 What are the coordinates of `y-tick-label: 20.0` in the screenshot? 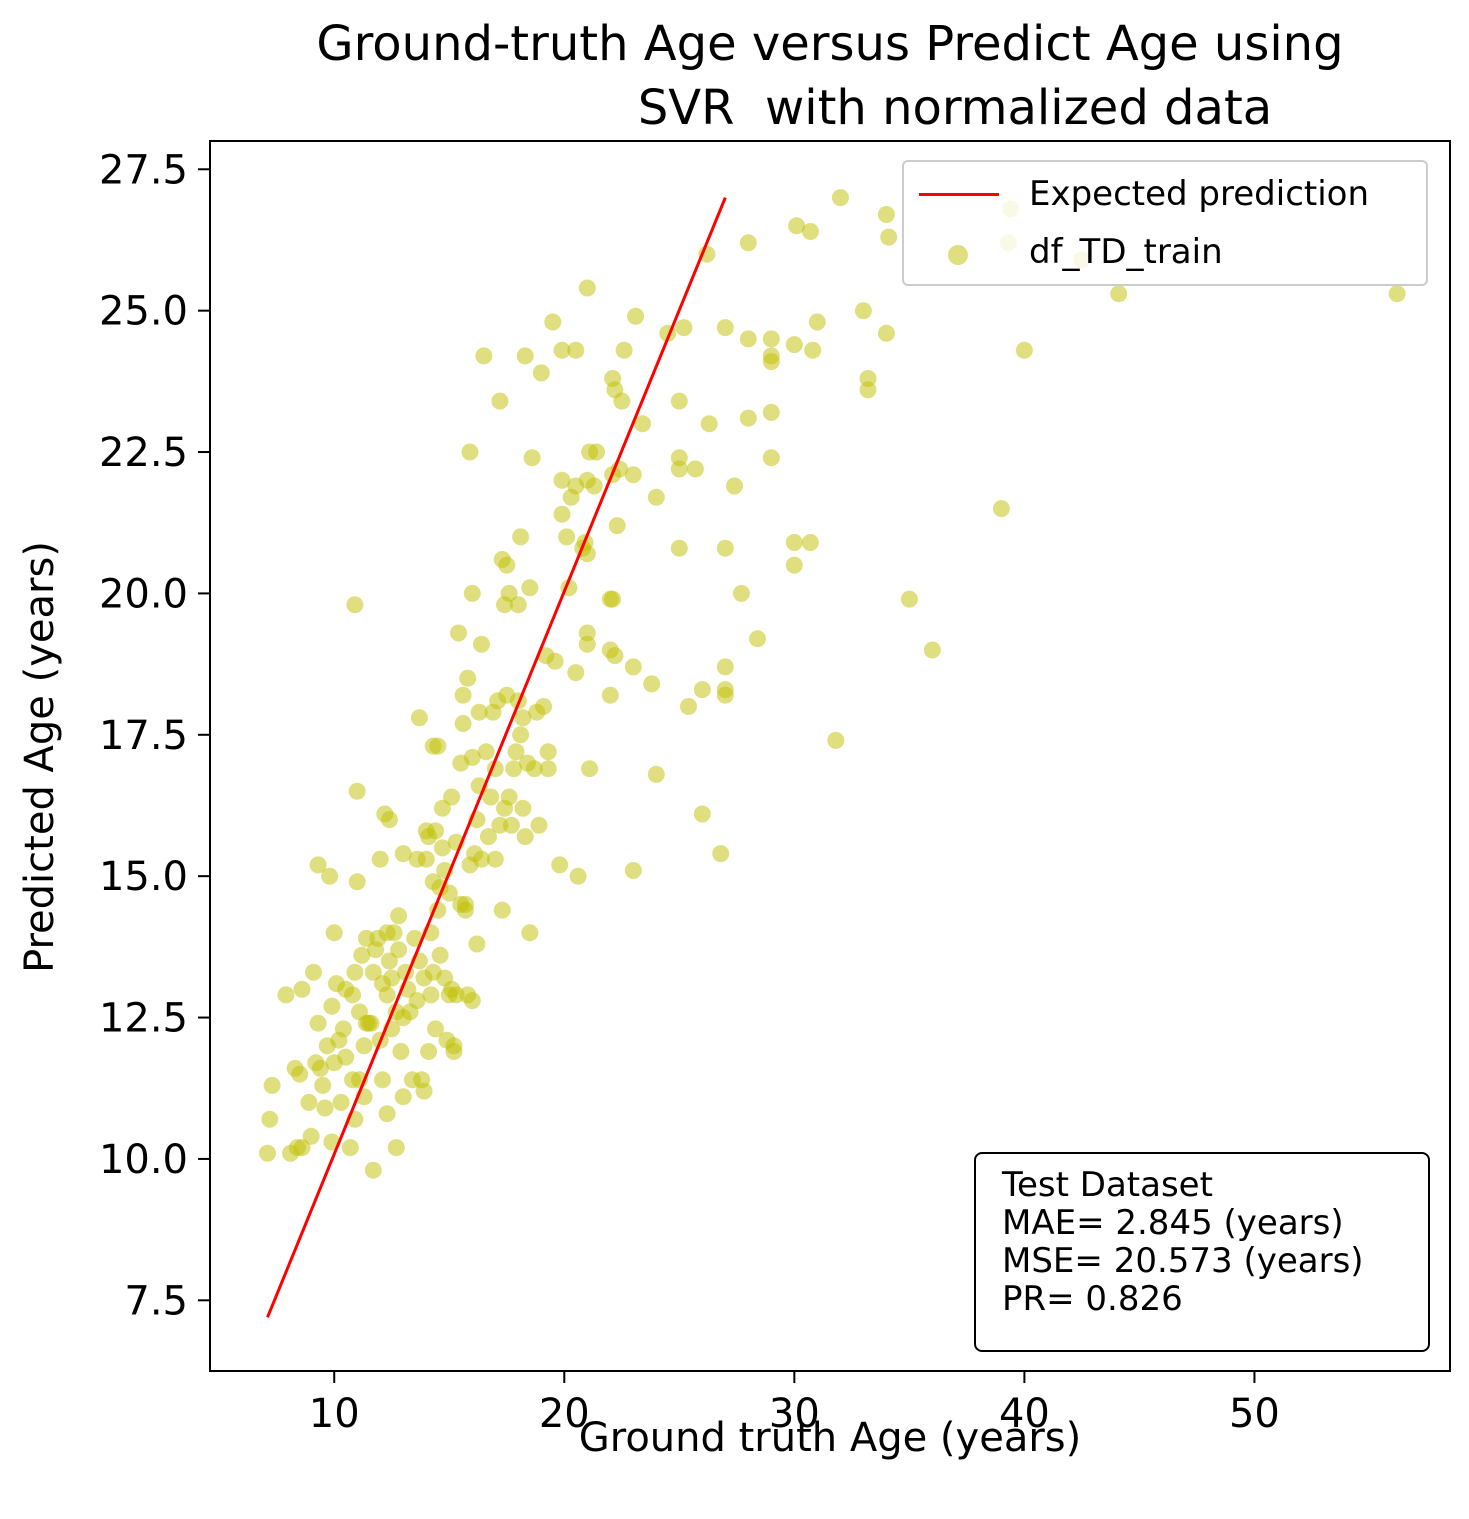 It's located at (143, 594).